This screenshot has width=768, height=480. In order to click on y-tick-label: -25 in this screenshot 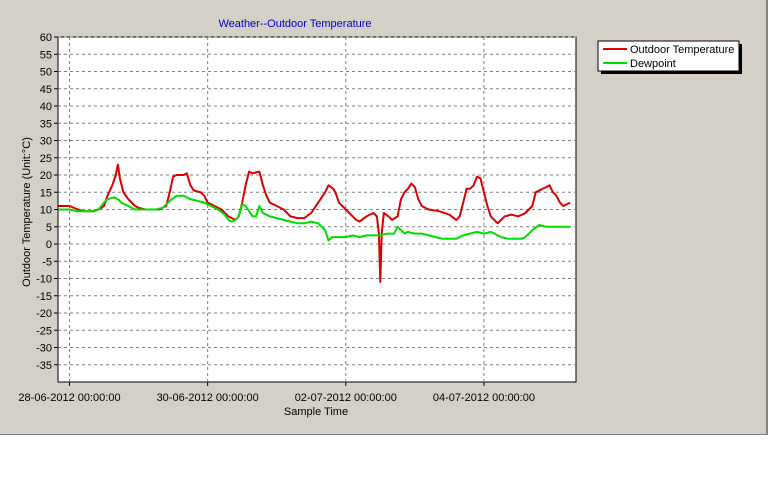, I will do `click(44, 331)`.